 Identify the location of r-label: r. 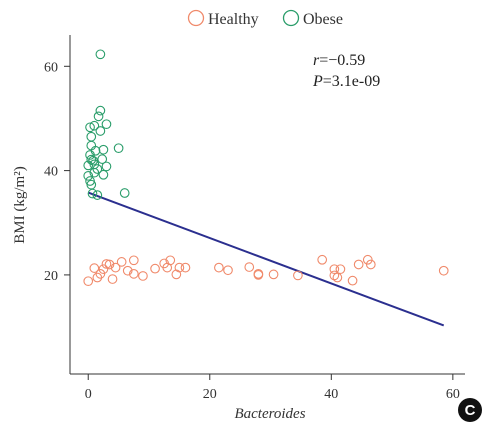
(316, 60).